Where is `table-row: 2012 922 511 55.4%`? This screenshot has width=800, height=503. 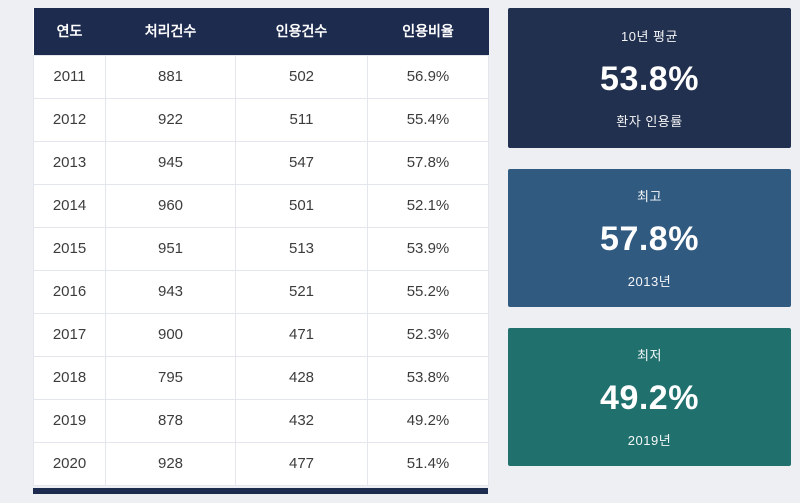
table-row: 2012 922 511 55.4% is located at coordinates (261, 119).